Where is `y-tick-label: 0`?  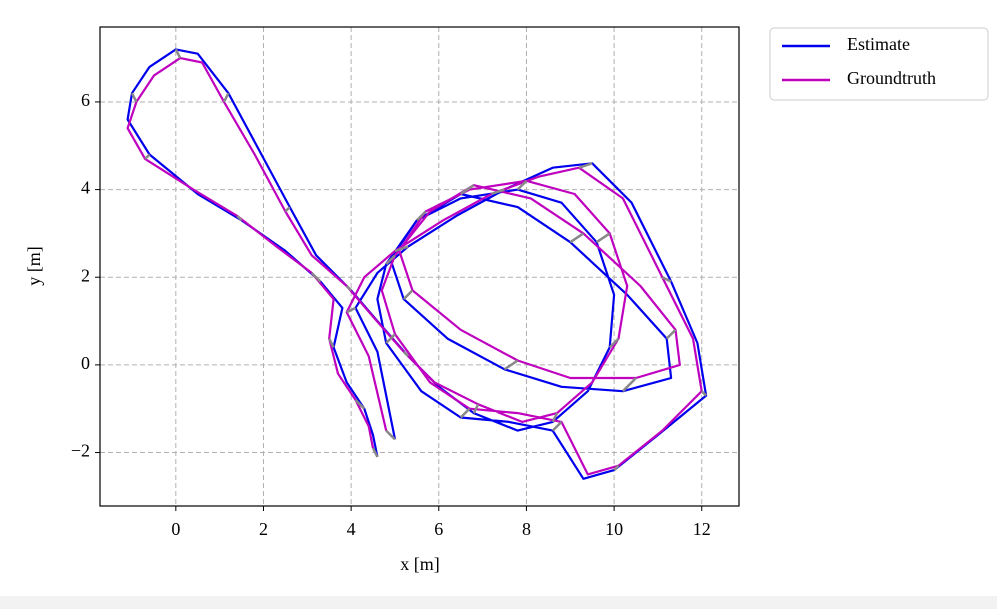 y-tick-label: 0 is located at coordinates (85, 363).